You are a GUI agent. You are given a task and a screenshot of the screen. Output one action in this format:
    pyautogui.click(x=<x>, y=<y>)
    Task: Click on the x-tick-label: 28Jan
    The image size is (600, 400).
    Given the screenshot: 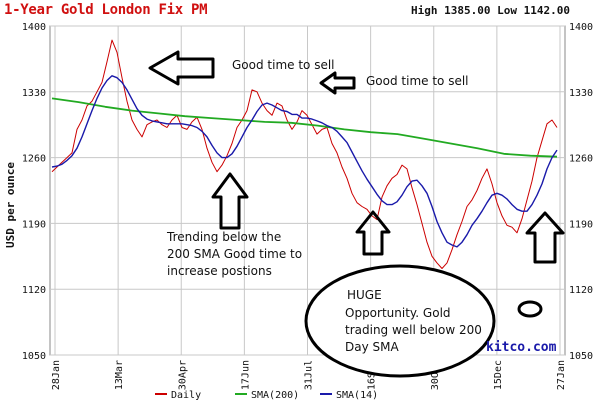 What is the action you would take?
    pyautogui.click(x=56, y=375)
    